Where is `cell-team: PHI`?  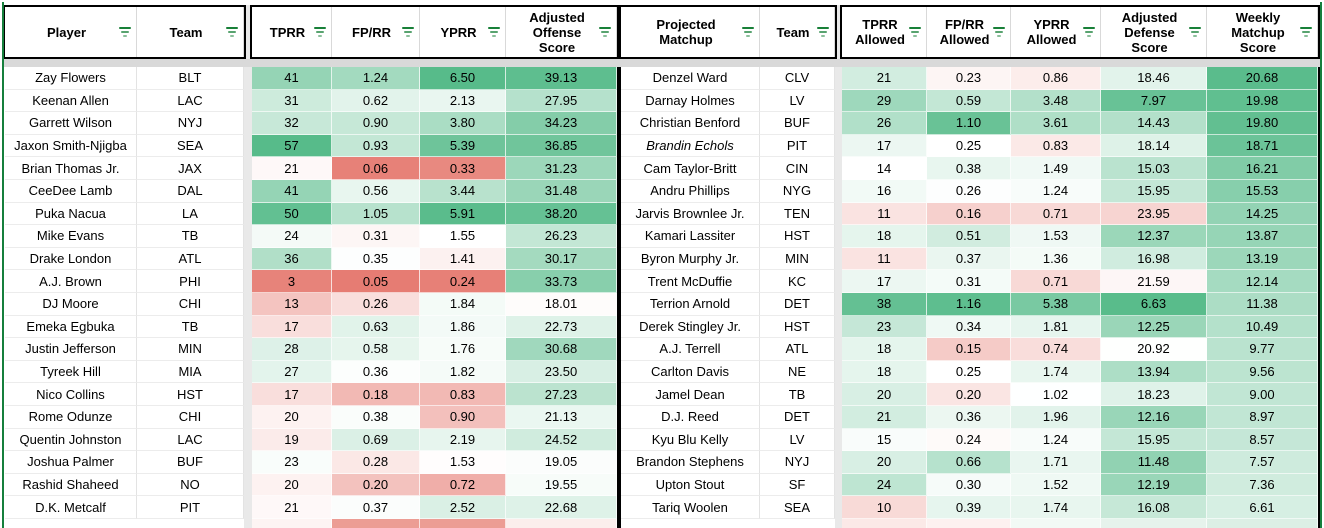
cell-team: PHI is located at coordinates (190, 281).